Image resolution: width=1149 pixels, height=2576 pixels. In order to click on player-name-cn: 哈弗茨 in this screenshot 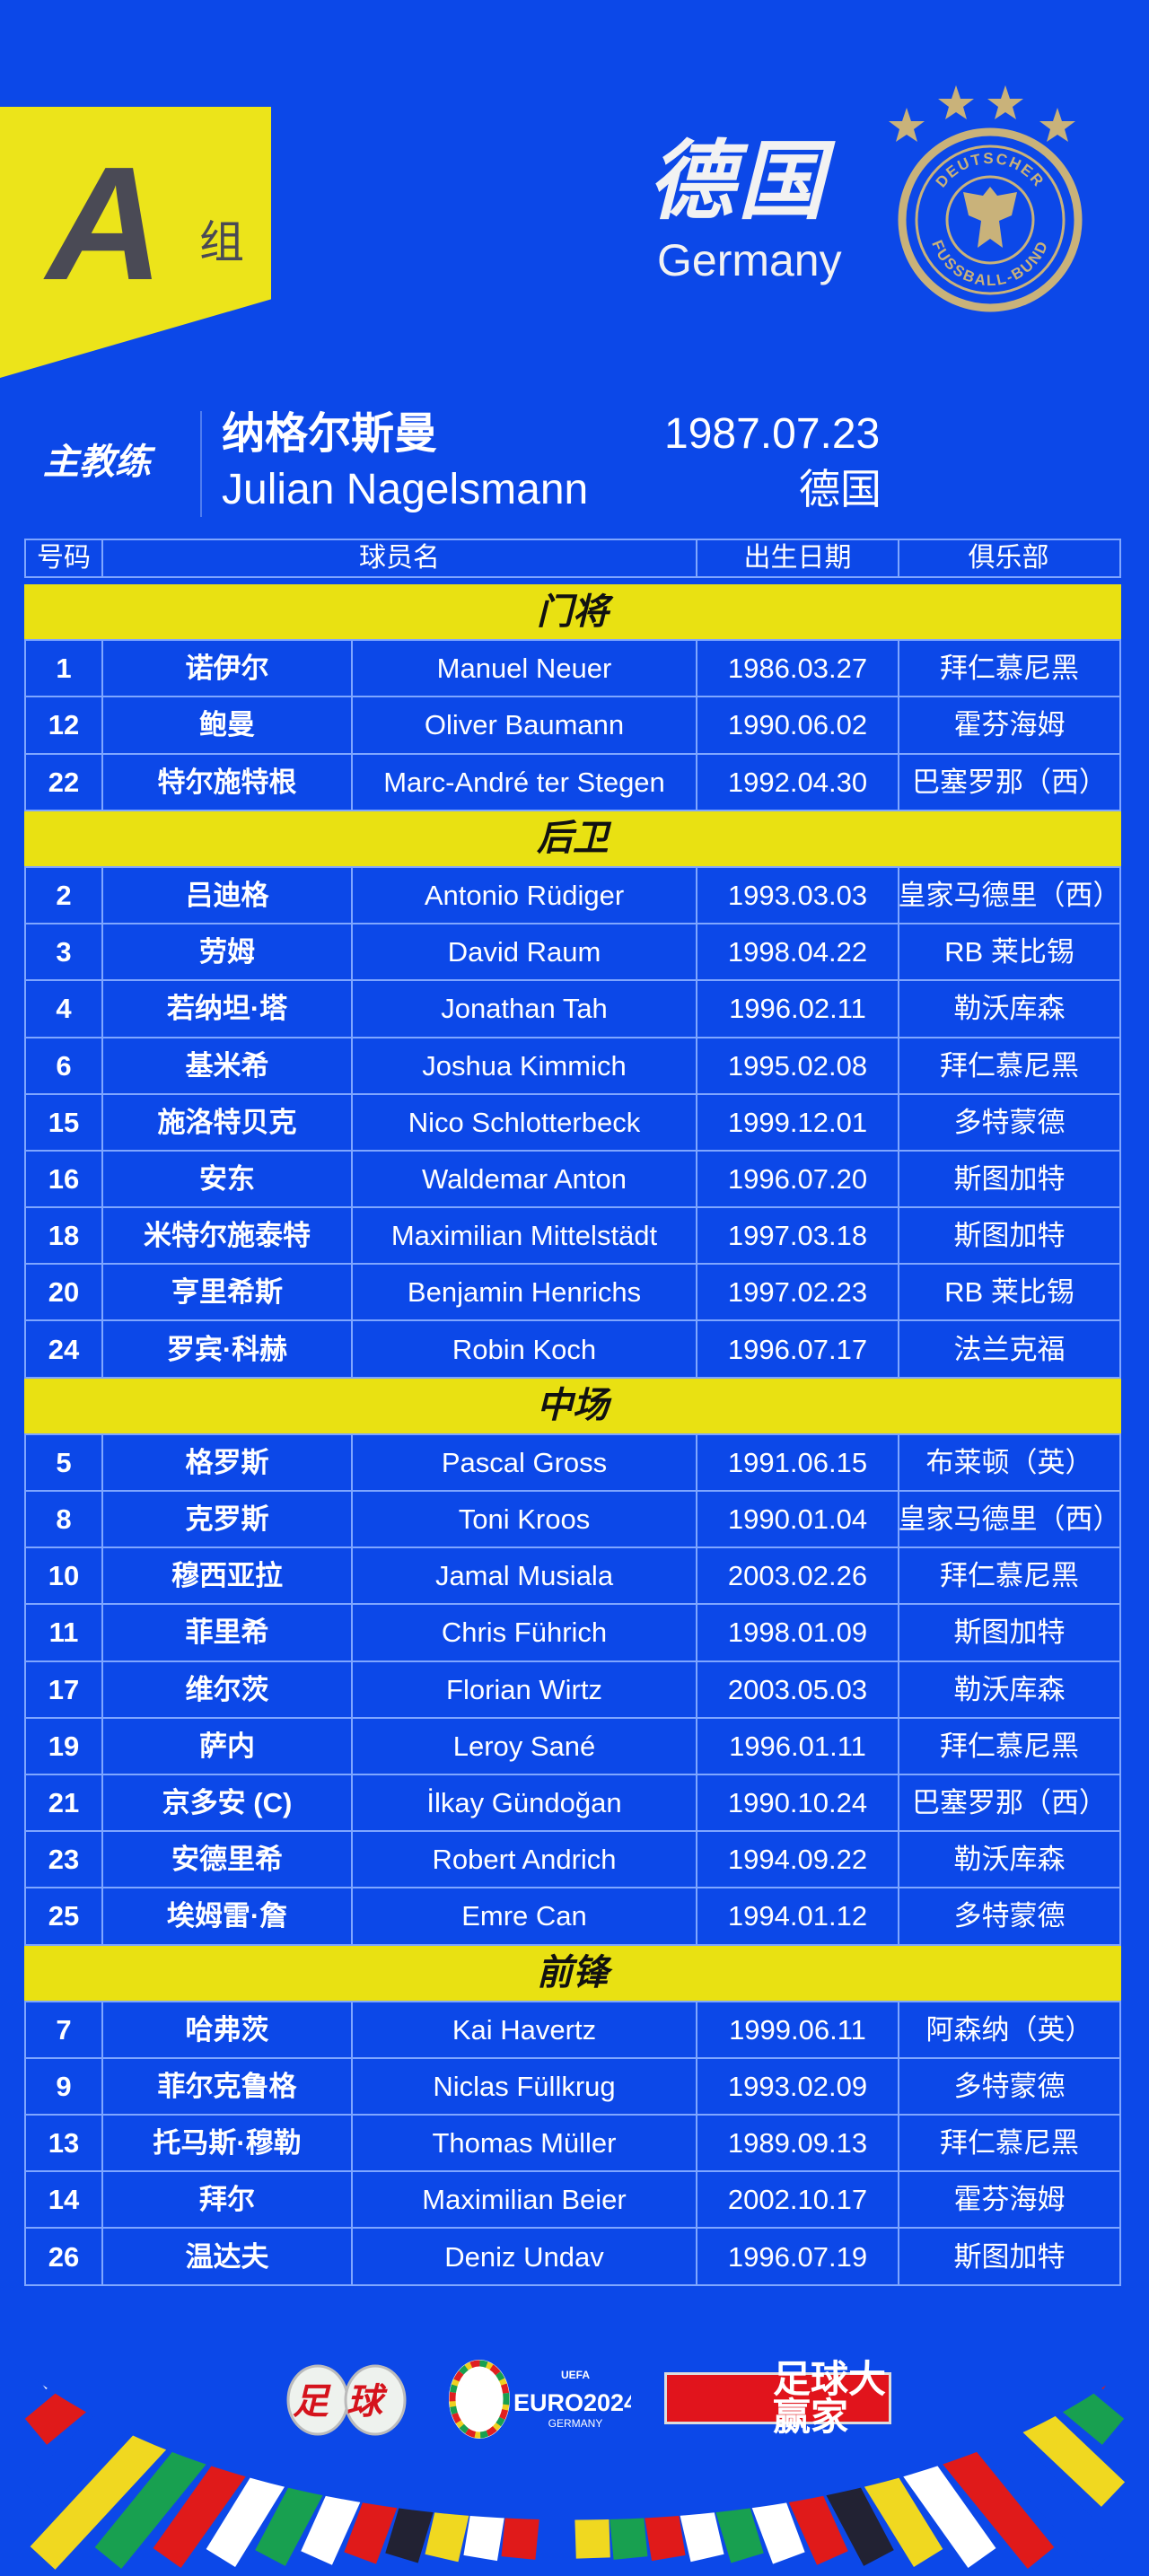, I will do `click(228, 2029)`.